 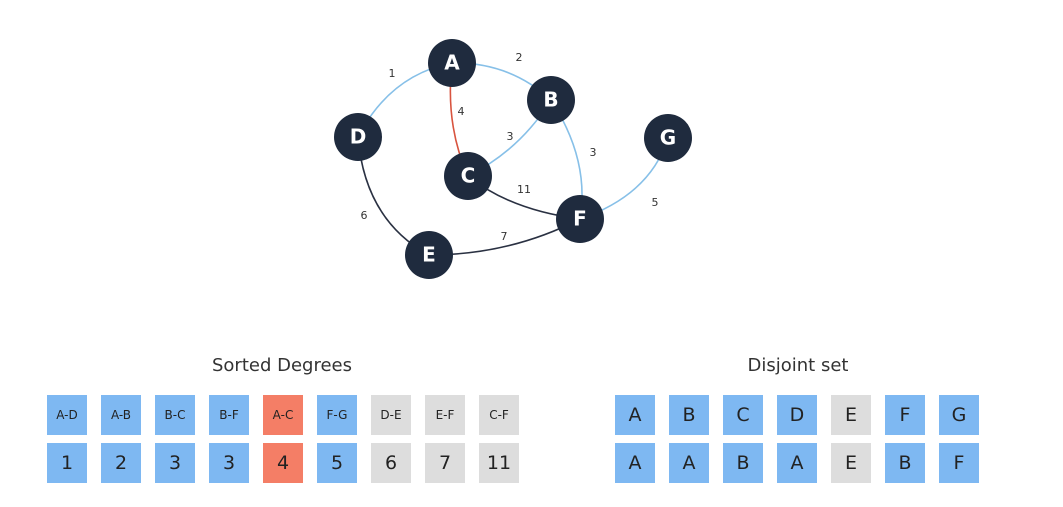 What do you see at coordinates (905, 415) in the screenshot?
I see `set-node-cell: F` at bounding box center [905, 415].